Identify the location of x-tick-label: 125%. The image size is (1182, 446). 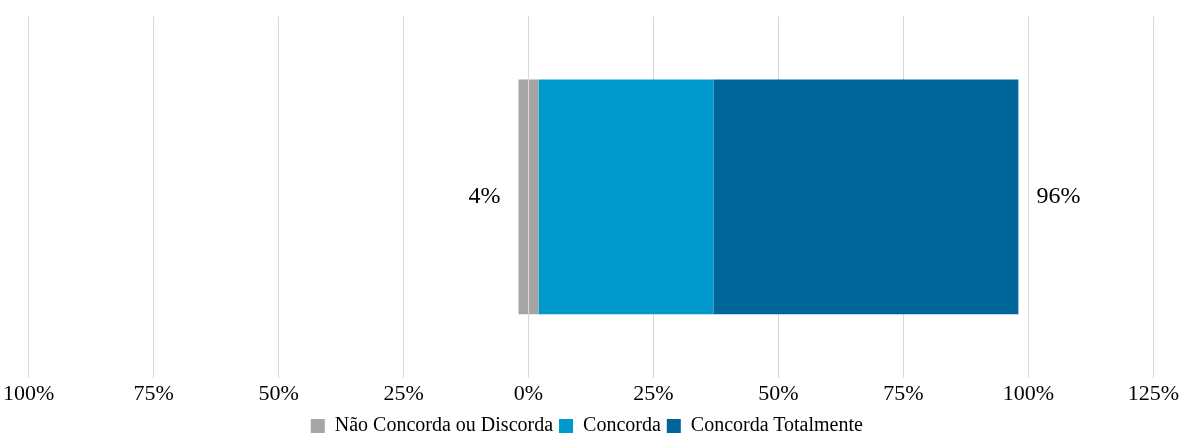
(1153, 392).